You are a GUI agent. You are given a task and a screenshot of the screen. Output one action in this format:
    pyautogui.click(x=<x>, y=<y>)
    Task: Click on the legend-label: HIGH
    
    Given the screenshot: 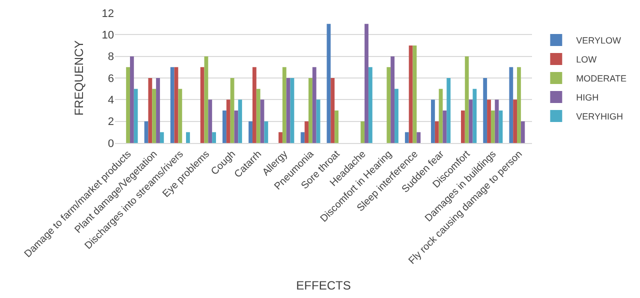 What is the action you would take?
    pyautogui.click(x=587, y=97)
    